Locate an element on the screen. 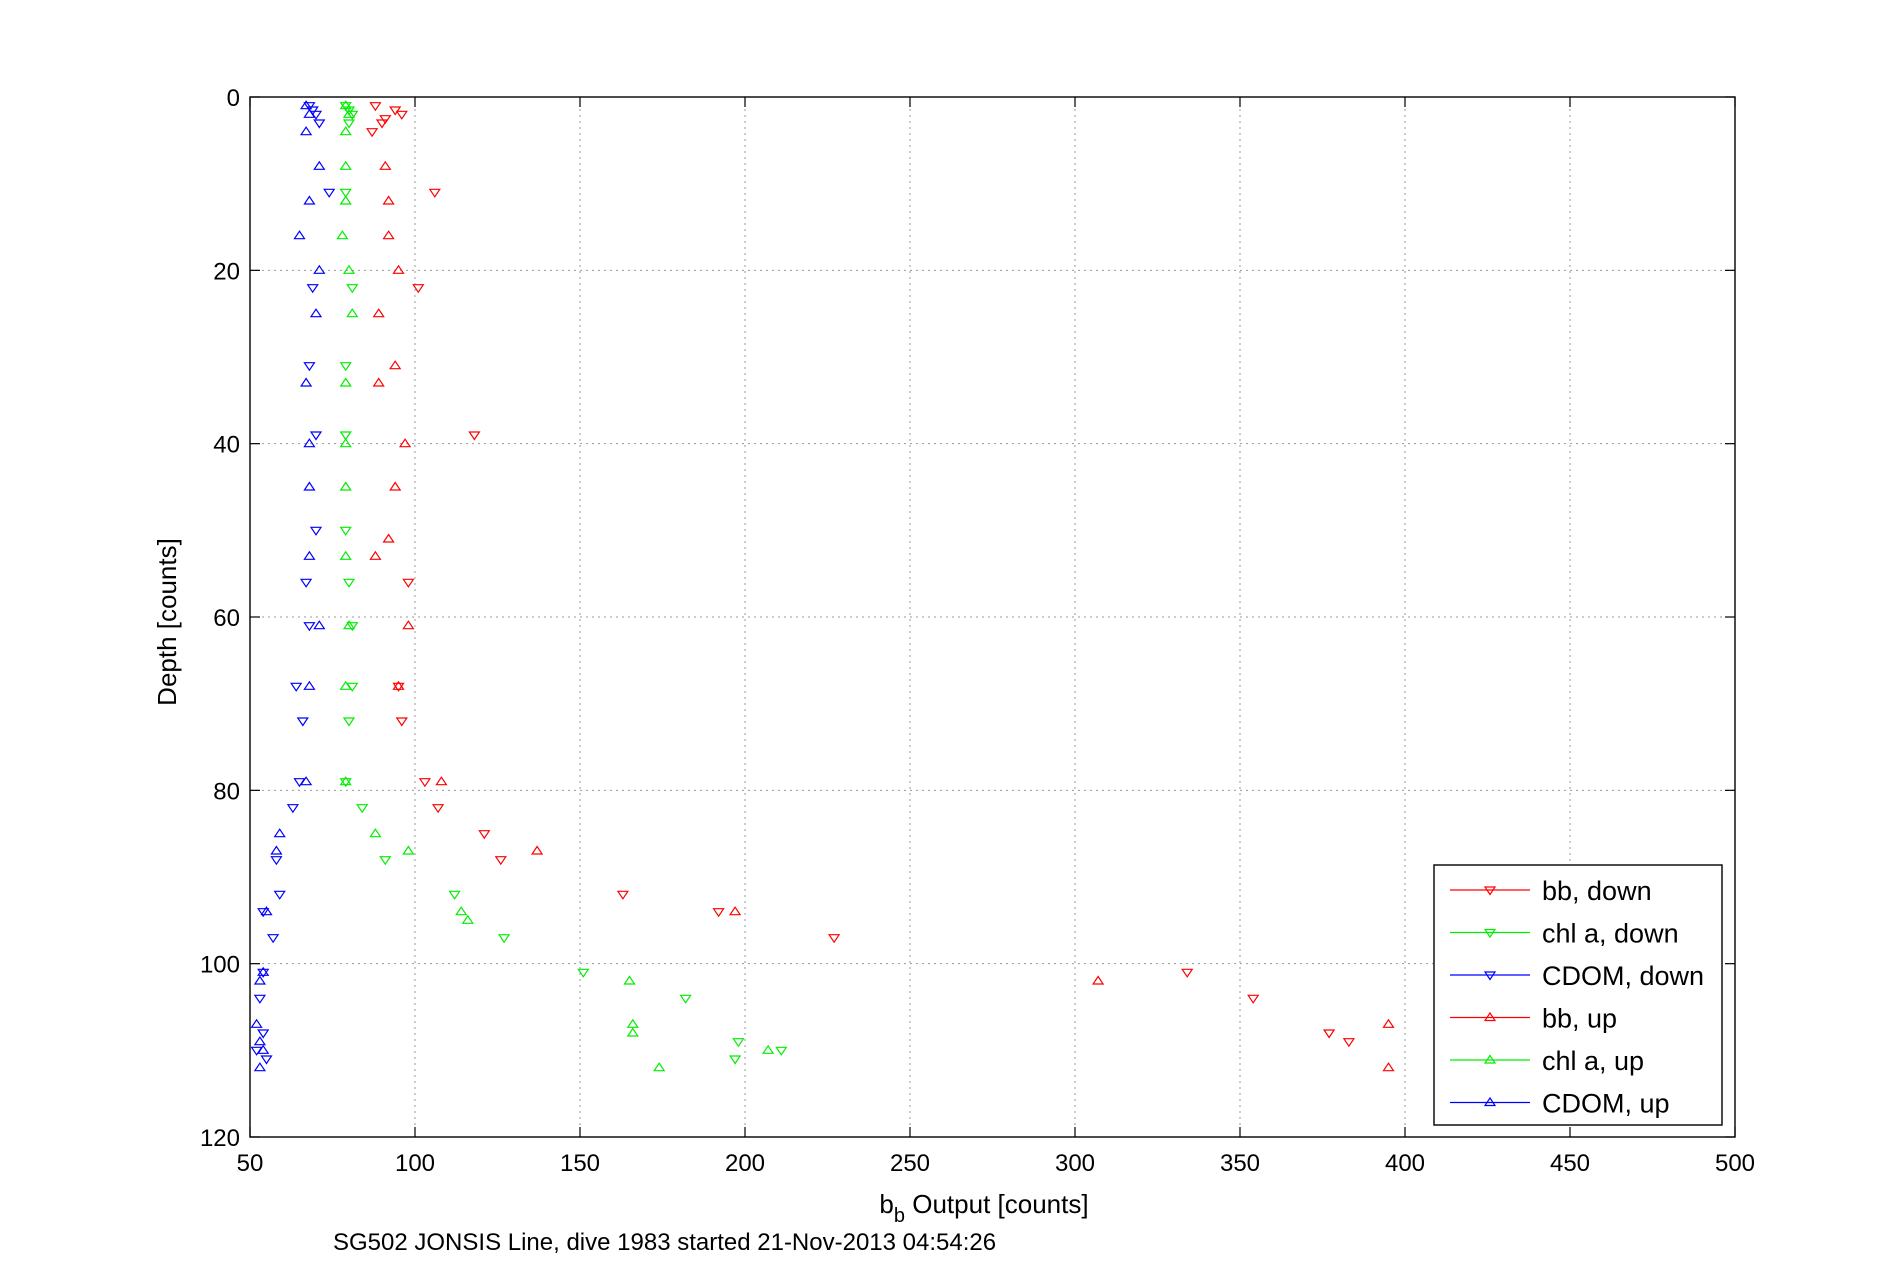  x-tick-label: 300 is located at coordinates (1075, 1163).